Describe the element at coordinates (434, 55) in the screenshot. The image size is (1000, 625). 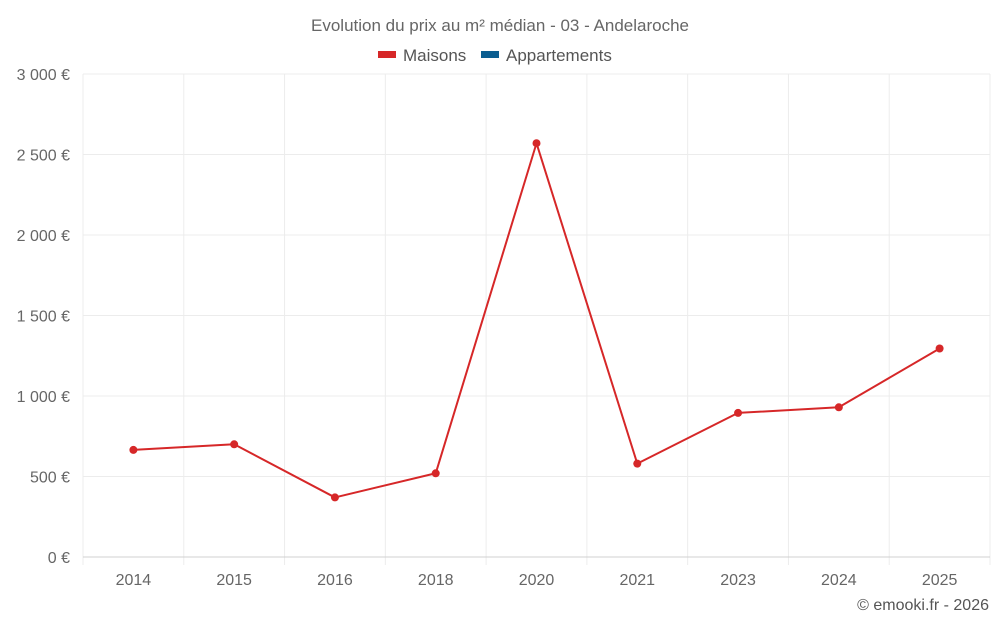
I see `legend-label-maisons: Maisons` at that location.